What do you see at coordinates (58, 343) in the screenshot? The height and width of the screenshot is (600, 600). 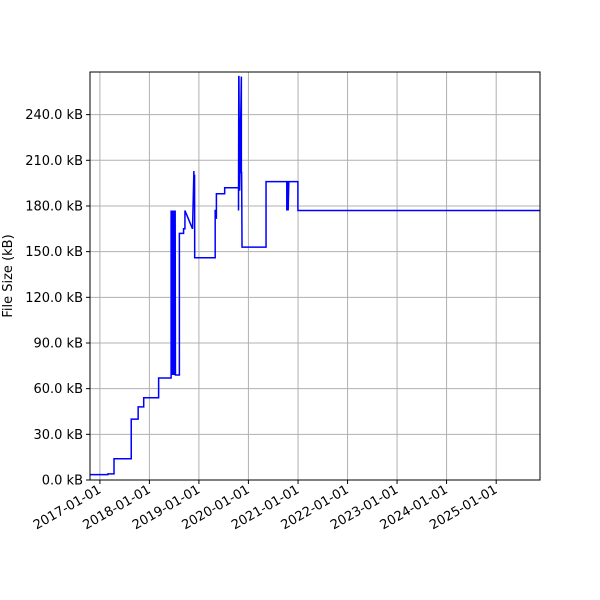 I see `y-tick-label: 90.0 kB` at bounding box center [58, 343].